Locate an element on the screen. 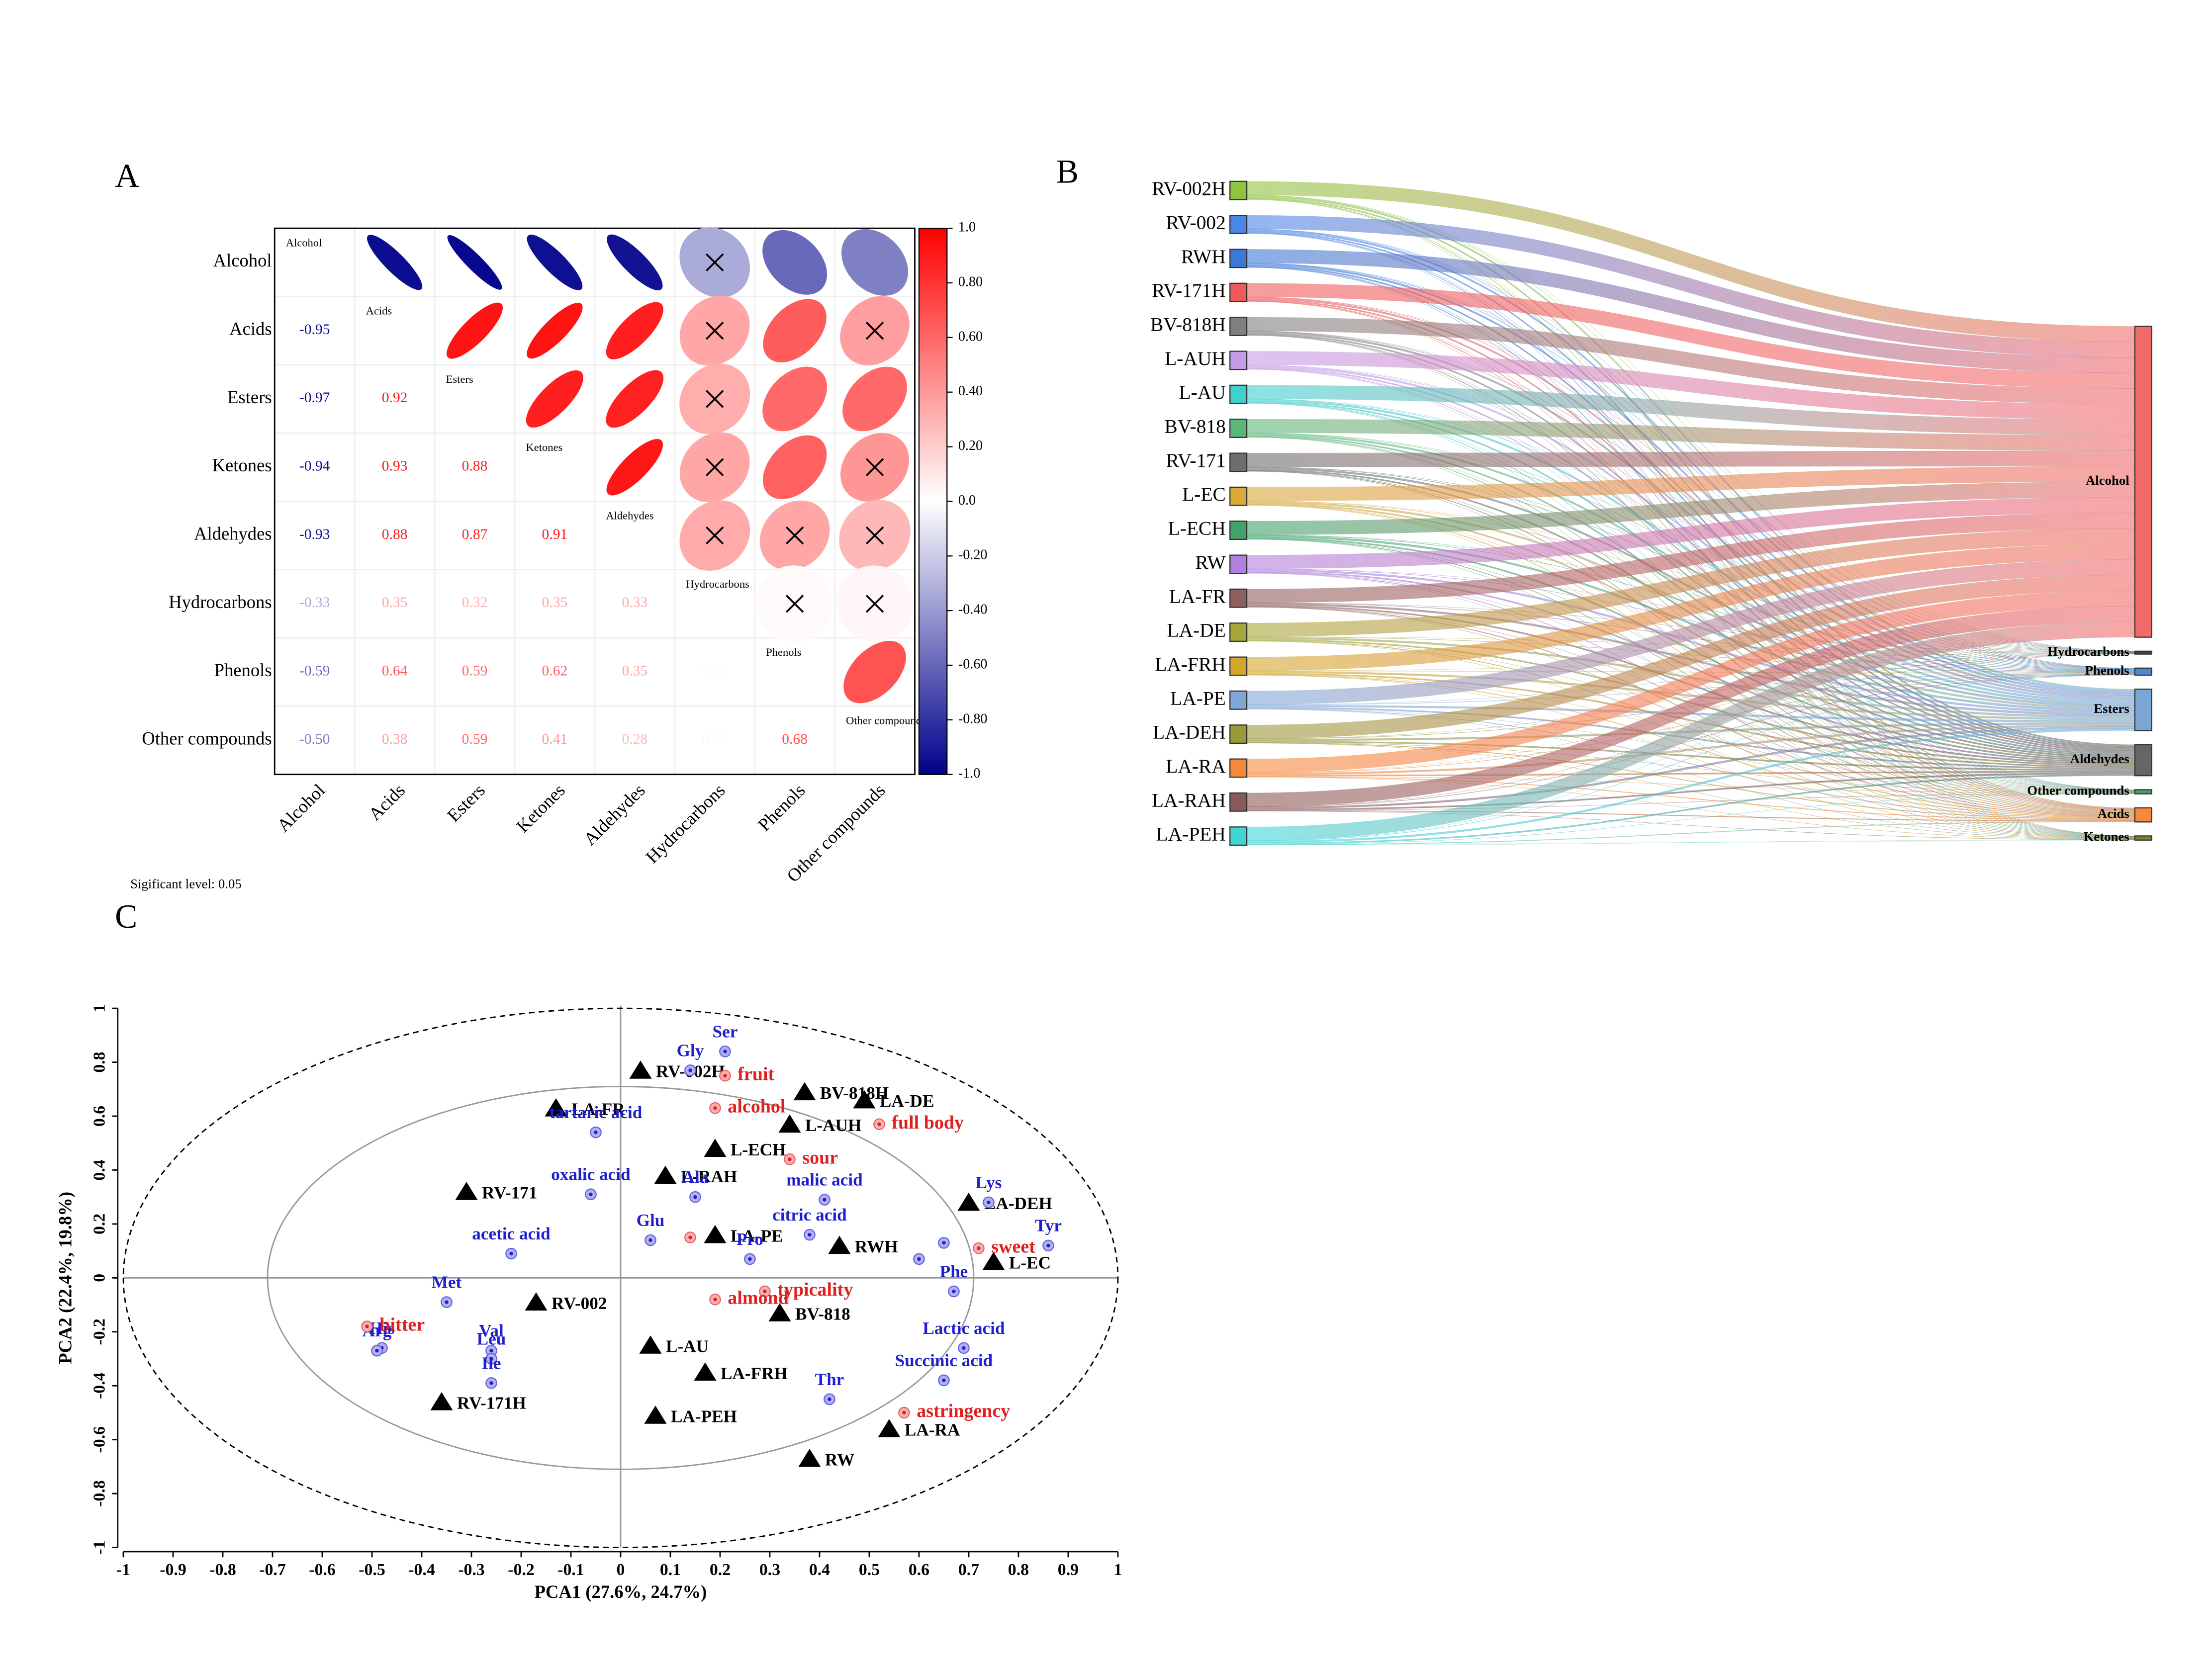 The width and height of the screenshot is (2212, 1669). sensory-label: astringency is located at coordinates (963, 1411).